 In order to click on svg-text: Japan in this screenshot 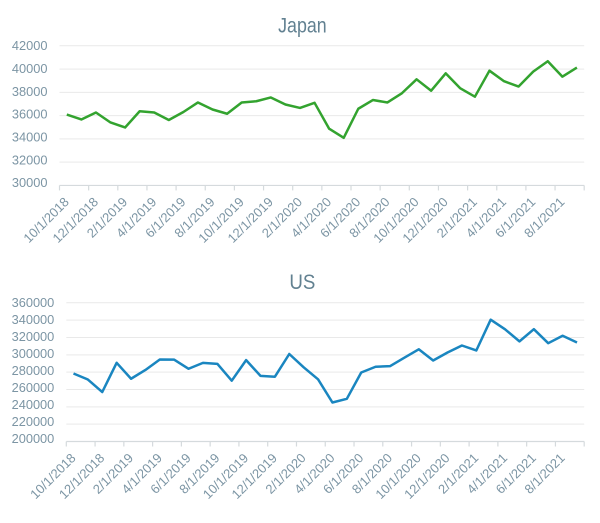, I will do `click(302, 26)`.